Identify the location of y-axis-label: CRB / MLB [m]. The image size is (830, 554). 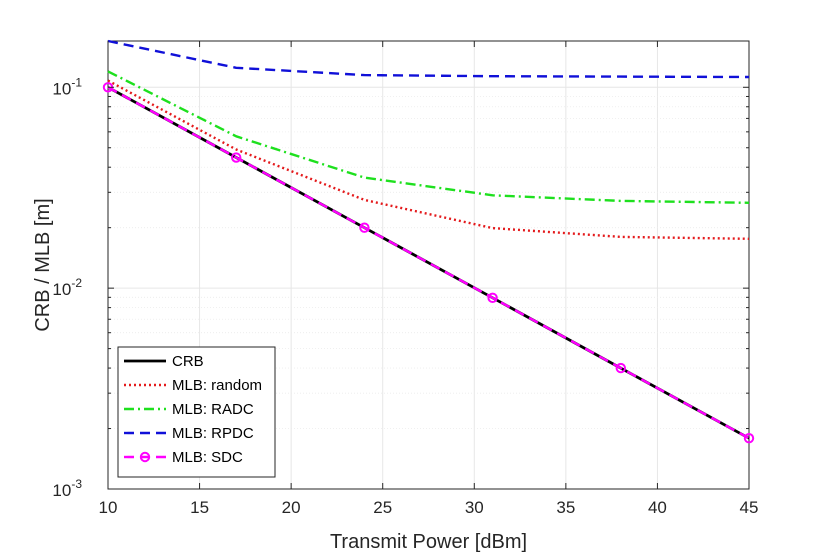
(43, 264).